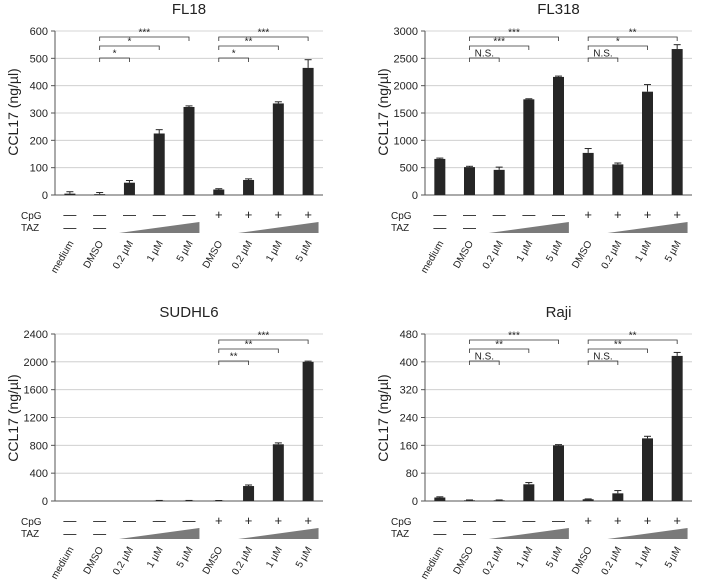 This screenshot has height=580, width=709. Describe the element at coordinates (39, 32) in the screenshot. I see `y-tick-label: 600` at that location.